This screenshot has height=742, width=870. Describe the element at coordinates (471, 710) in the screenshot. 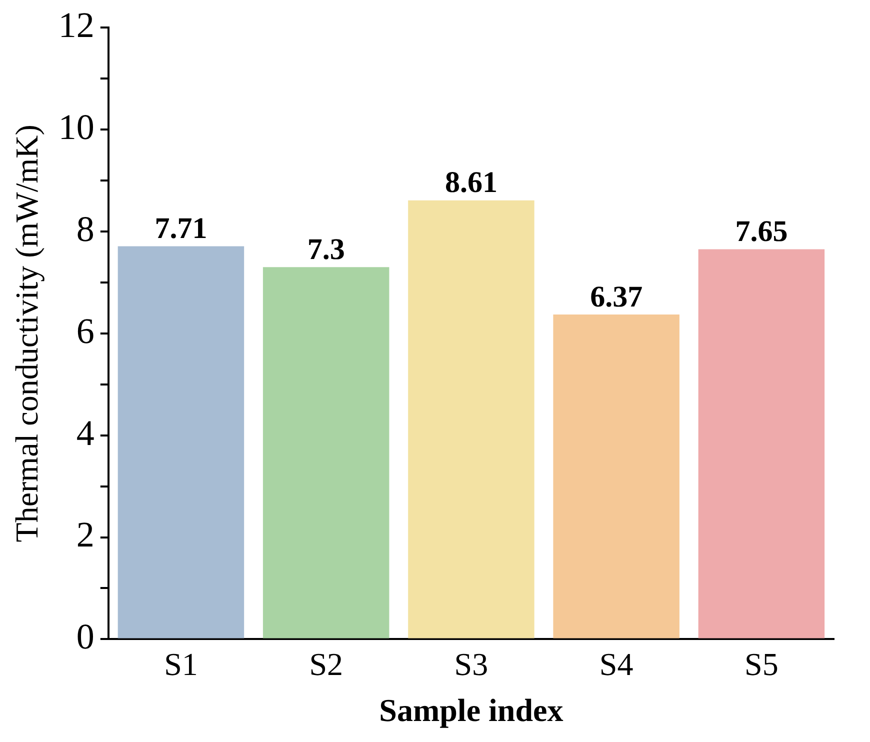

I see `x-axis-title: Sample index` at that location.